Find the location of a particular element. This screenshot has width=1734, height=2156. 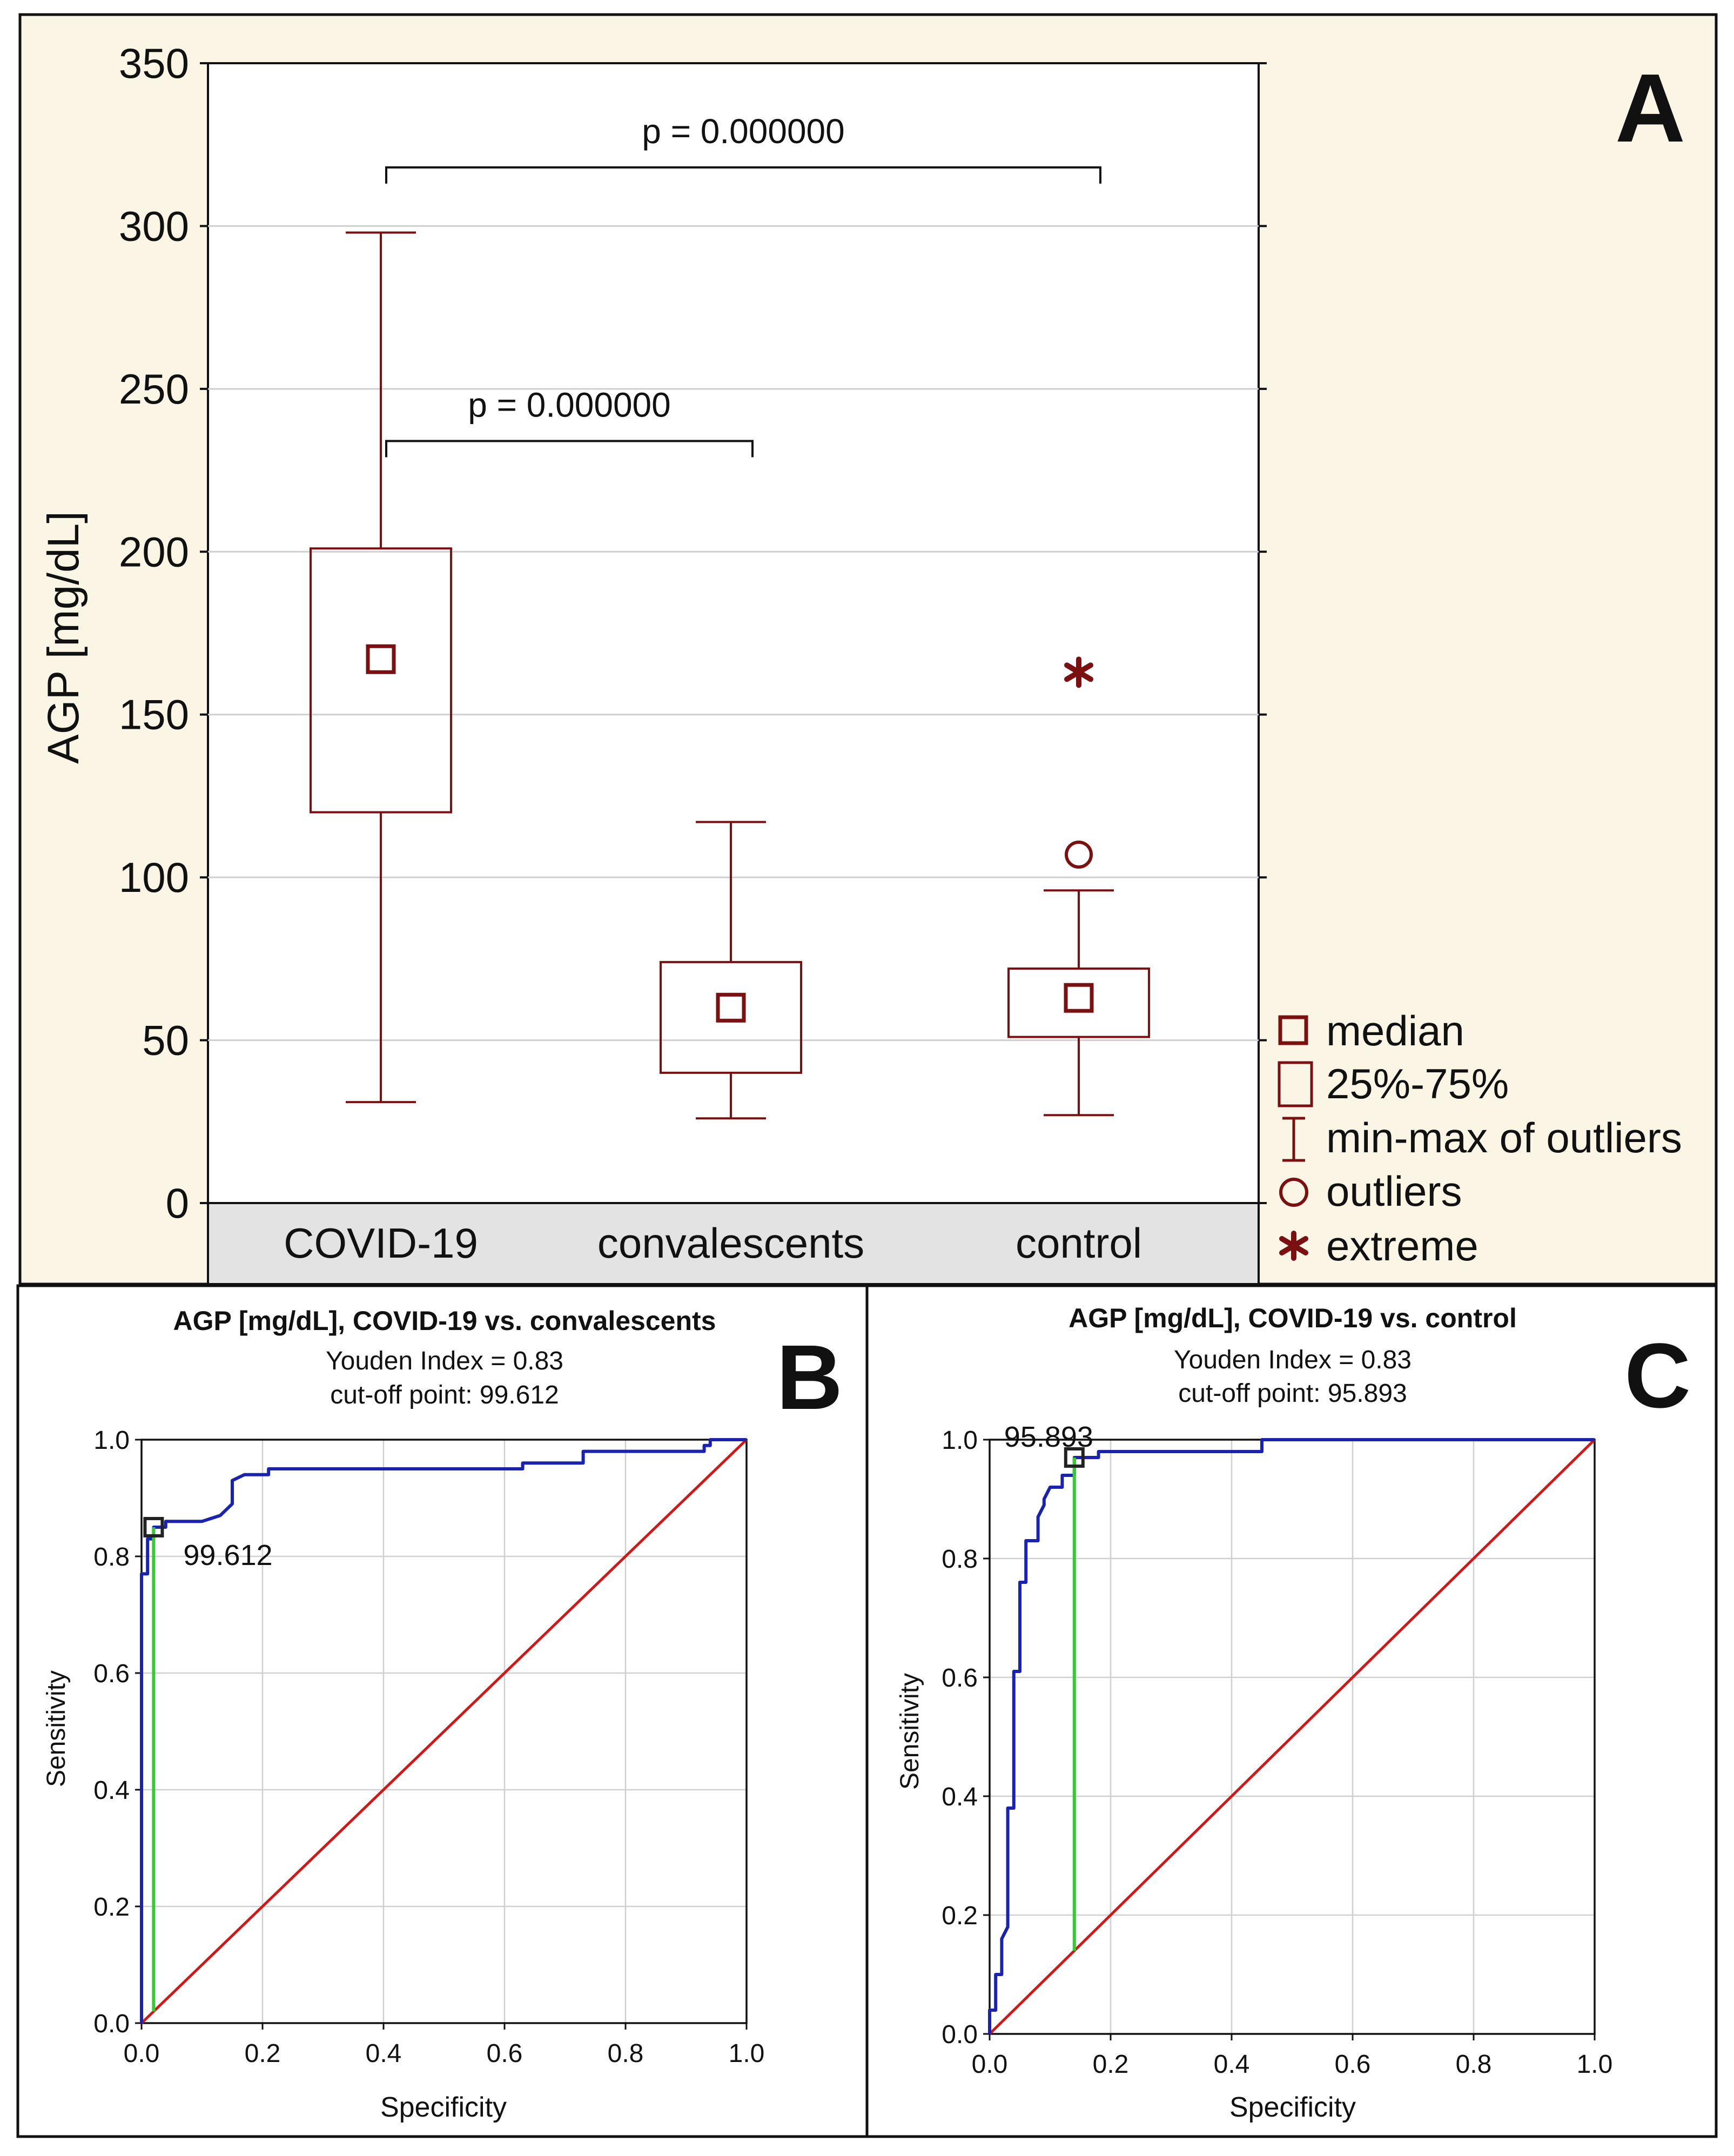

legend-whisker-icon is located at coordinates (1293, 1139).